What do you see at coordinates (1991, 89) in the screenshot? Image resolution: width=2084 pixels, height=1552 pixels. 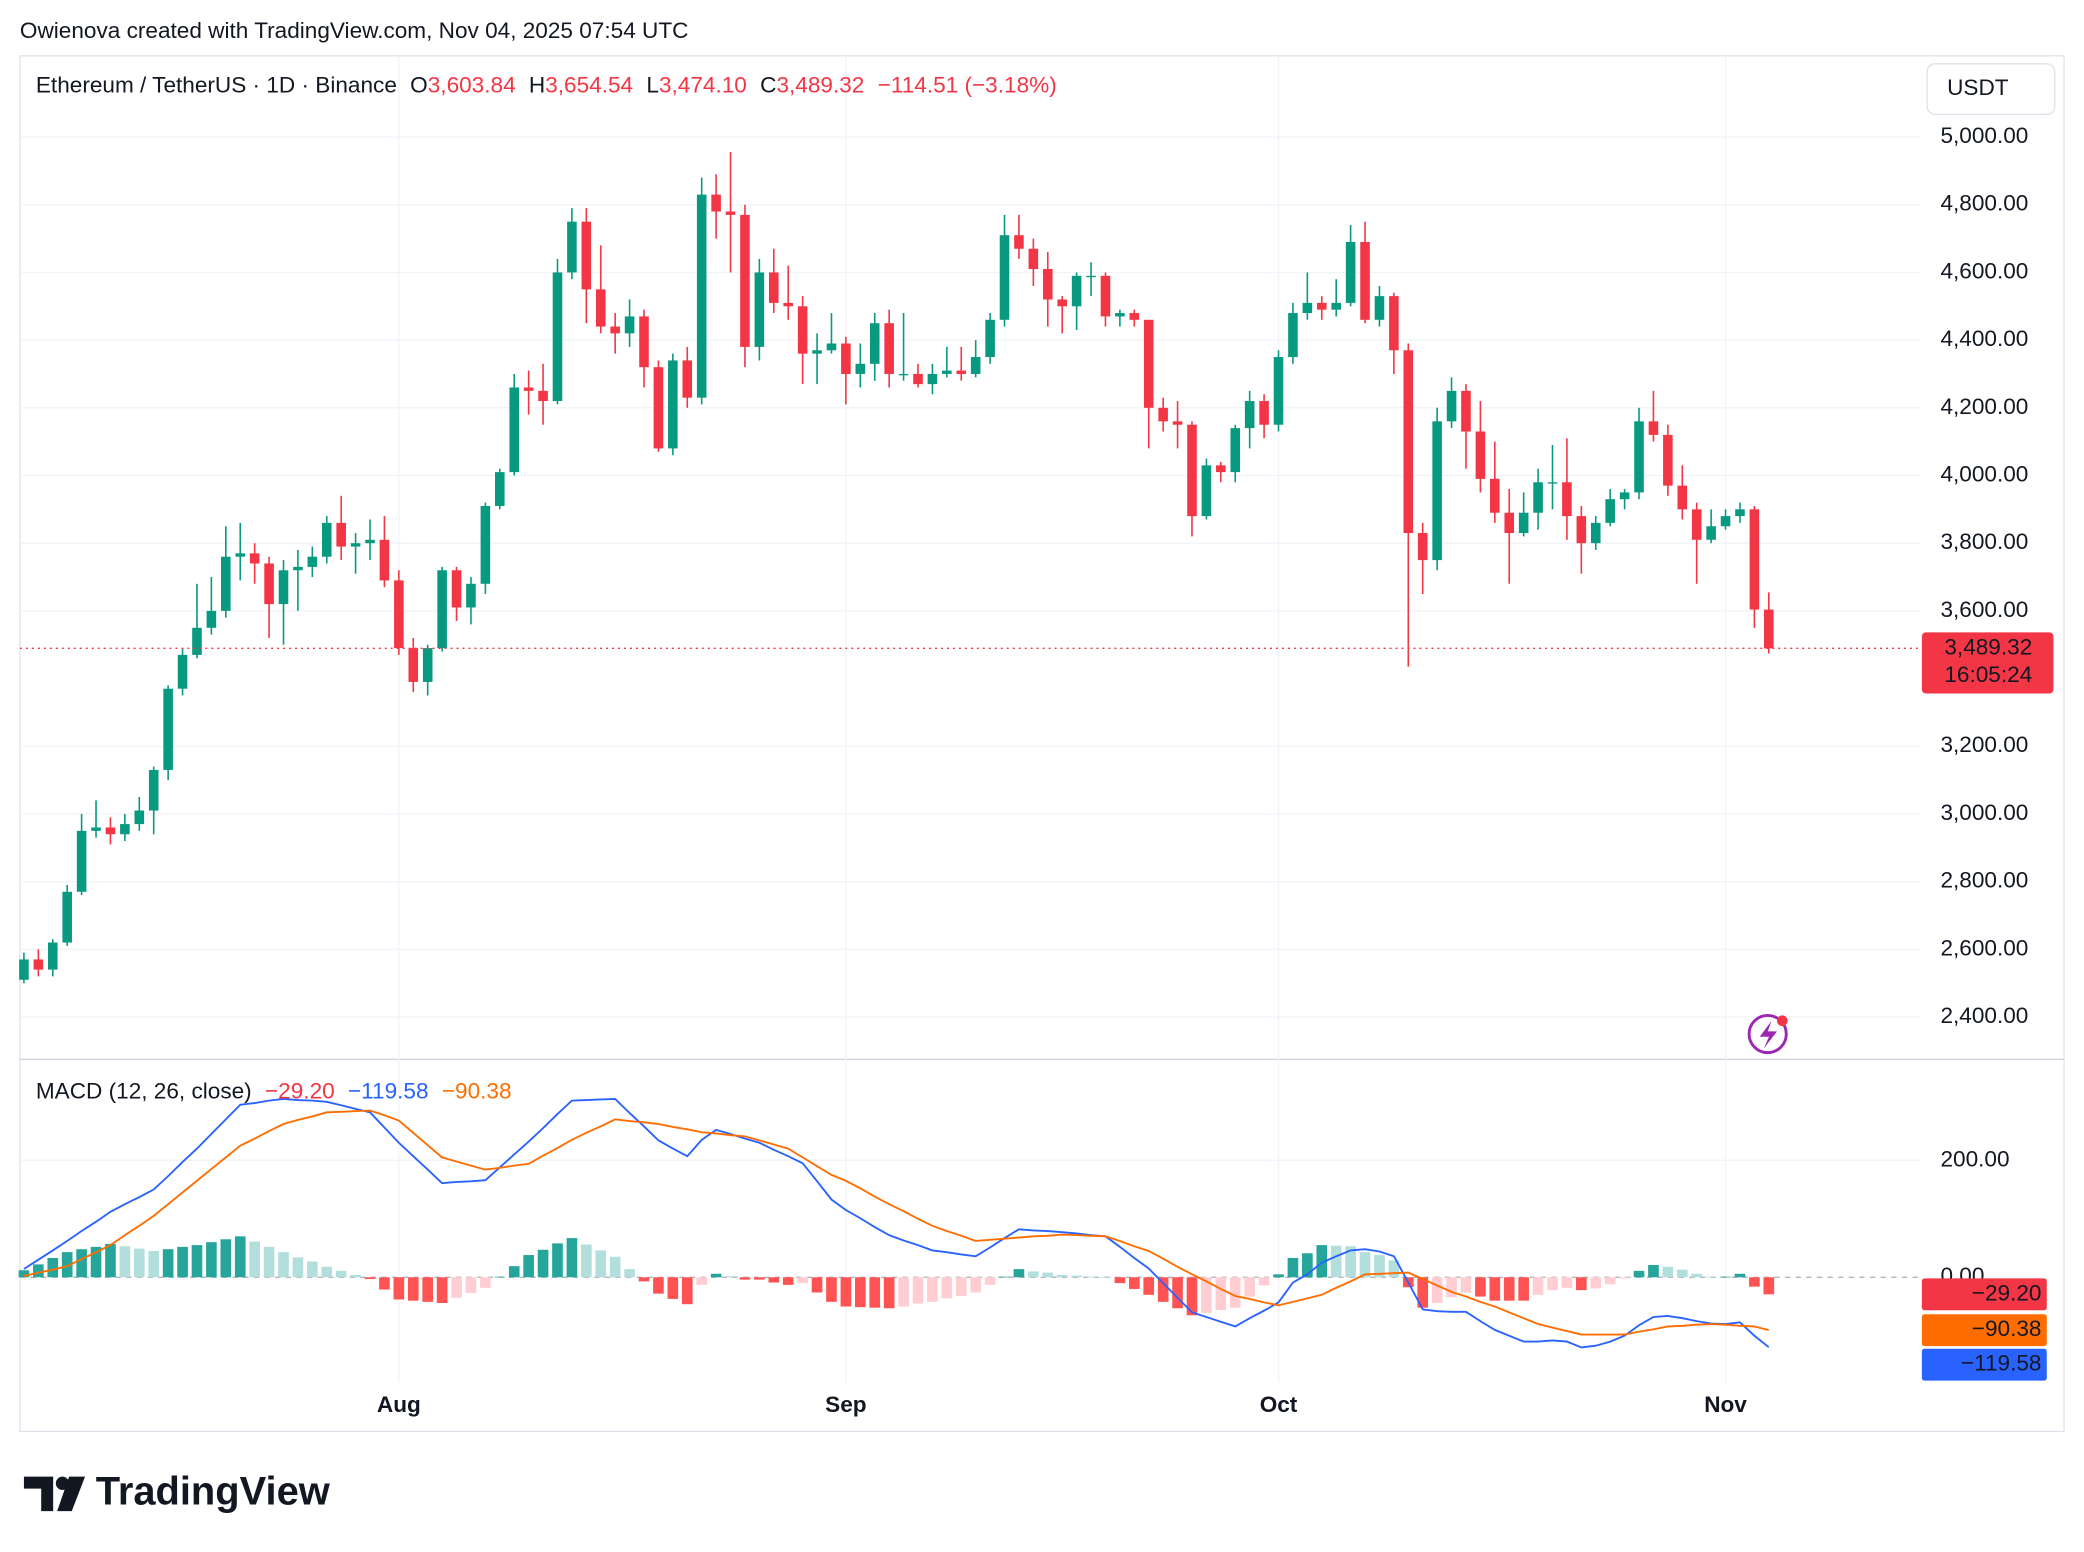 I see `currency-box` at bounding box center [1991, 89].